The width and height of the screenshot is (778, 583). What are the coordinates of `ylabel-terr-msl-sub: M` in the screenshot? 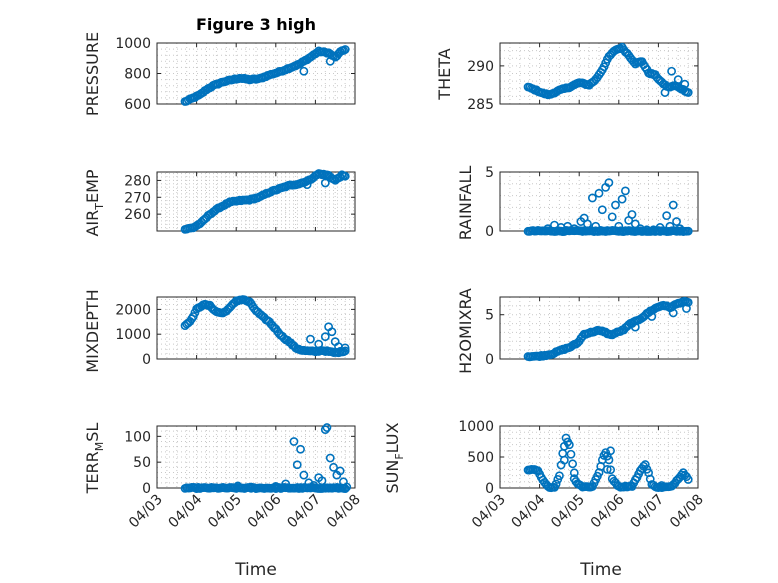 It's located at (99, 447).